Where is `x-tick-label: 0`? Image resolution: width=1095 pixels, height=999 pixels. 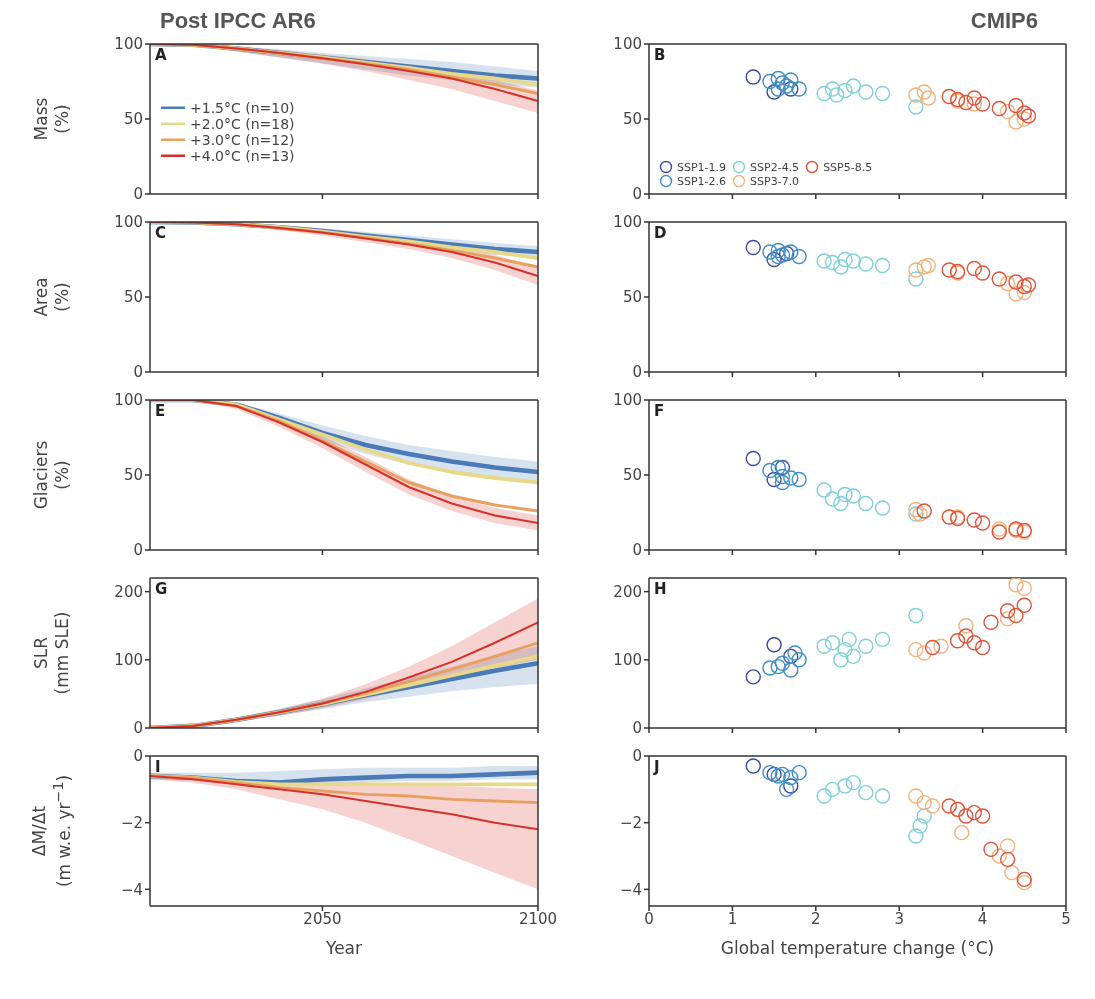
x-tick-label: 0 is located at coordinates (649, 918).